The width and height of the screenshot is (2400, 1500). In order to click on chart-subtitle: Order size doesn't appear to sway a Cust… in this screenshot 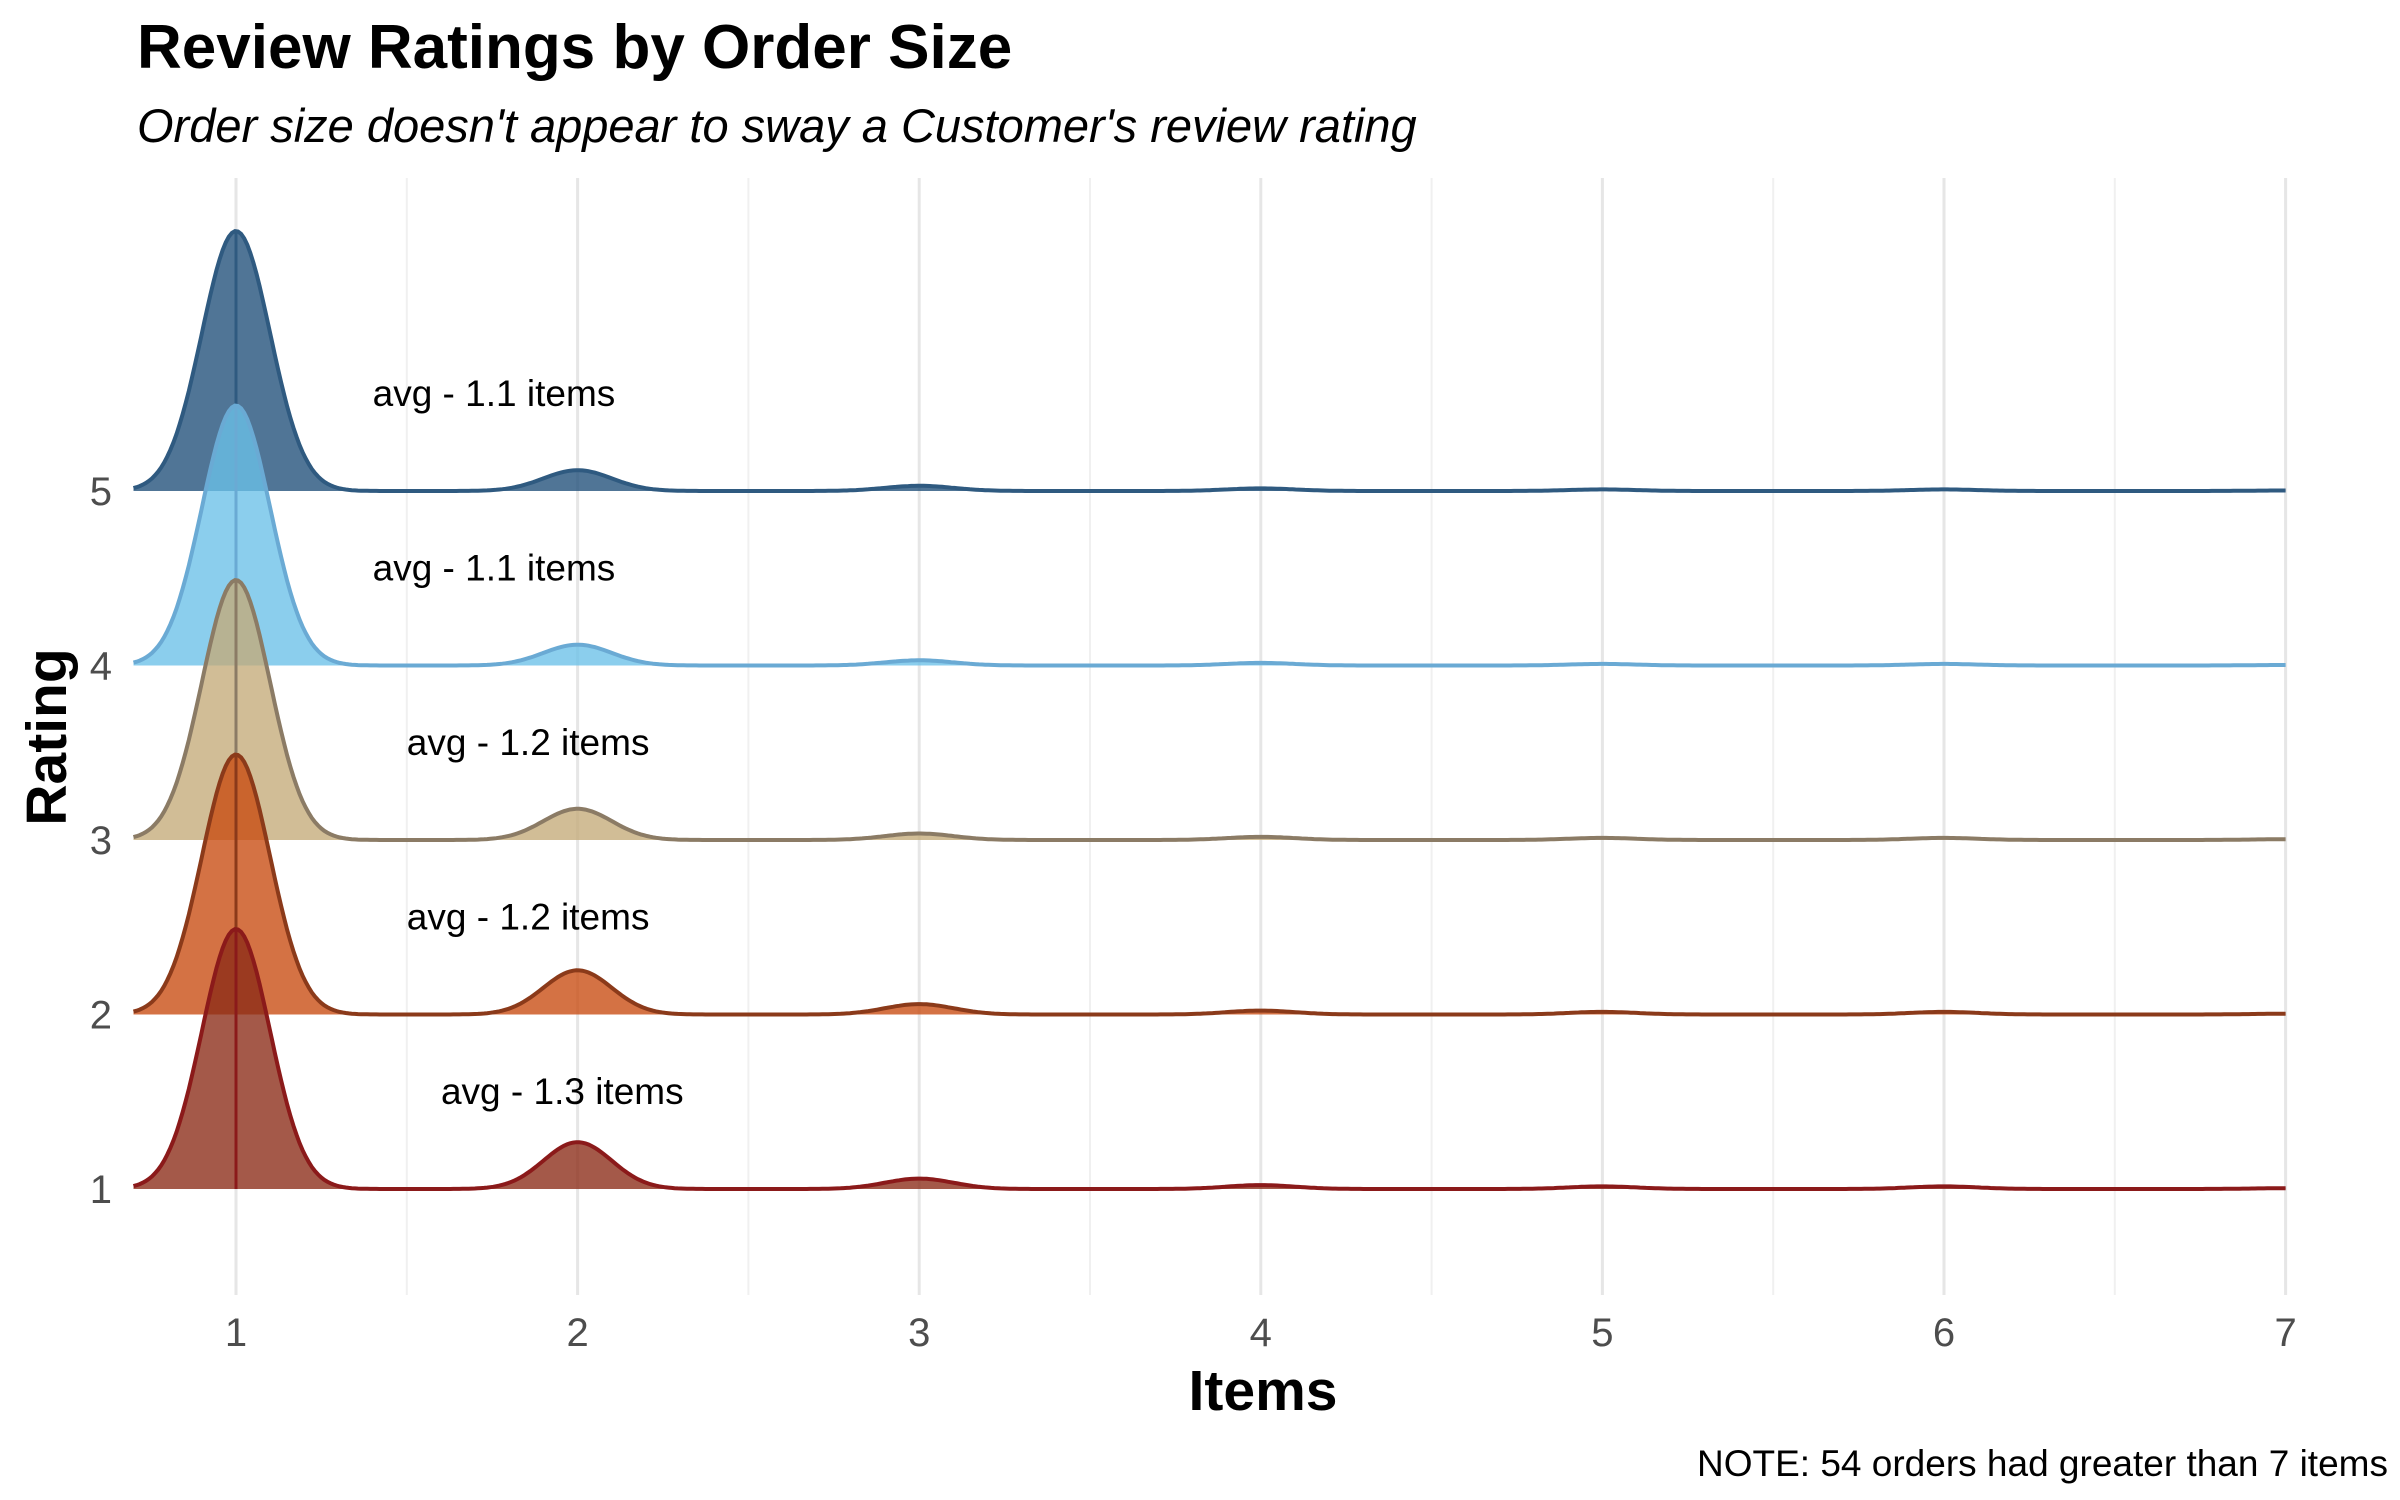, I will do `click(777, 125)`.